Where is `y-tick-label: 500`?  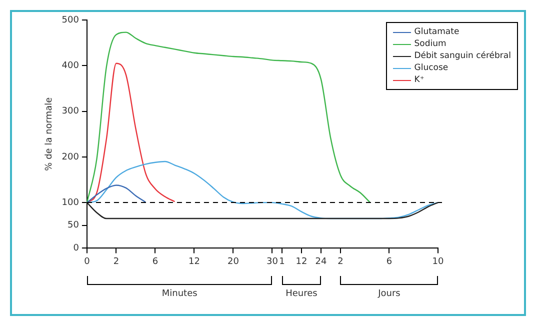 y-tick-label: 500 is located at coordinates (71, 20).